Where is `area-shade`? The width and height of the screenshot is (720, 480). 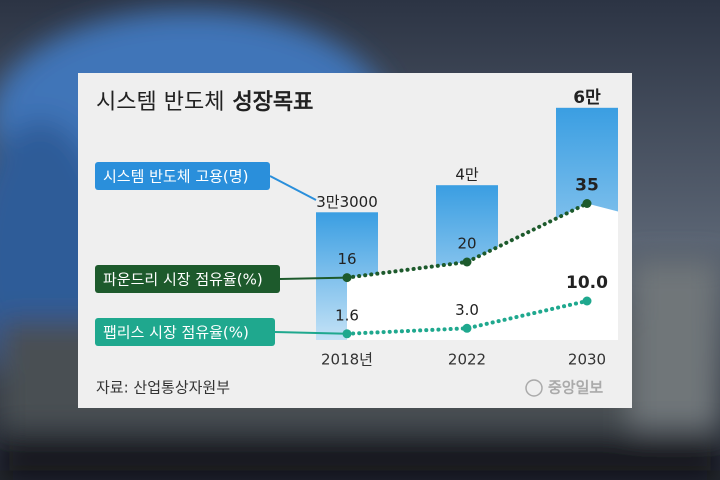
area-shade is located at coordinates (482, 271).